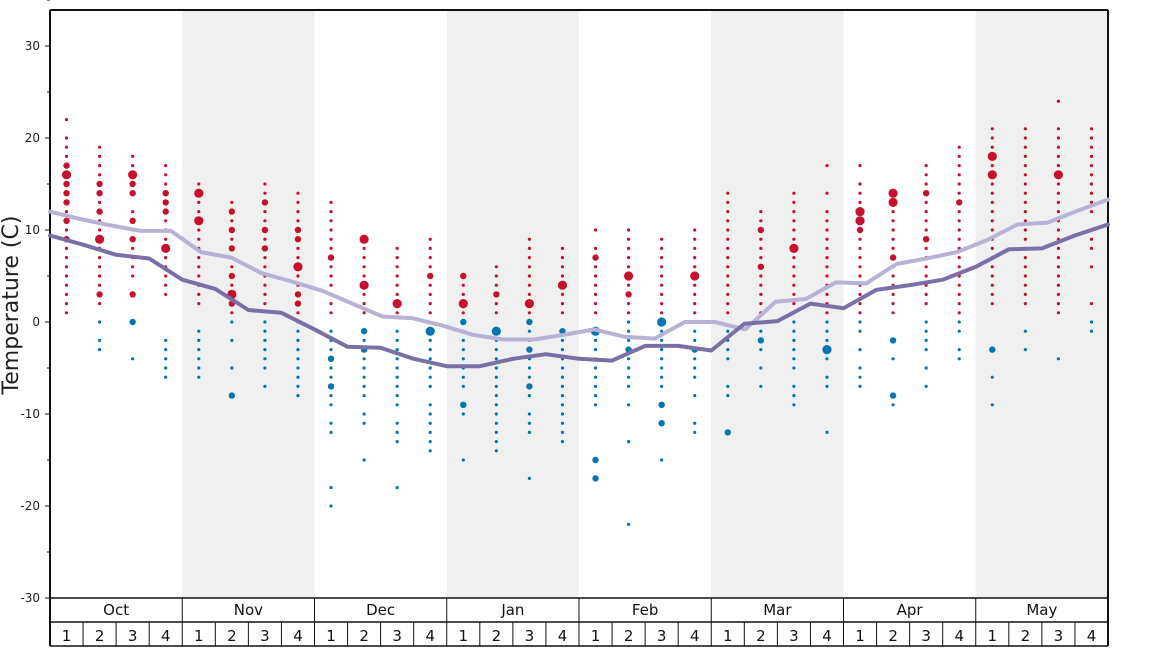  Describe the element at coordinates (629, 636) in the screenshot. I see `week-label: 2` at that location.